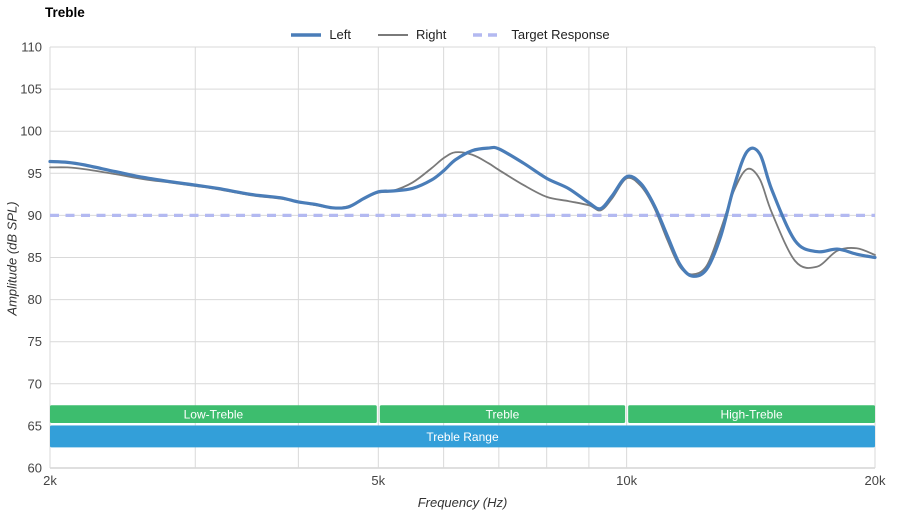 The width and height of the screenshot is (900, 520). I want to click on y-tick-label-100: 100, so click(31, 131).